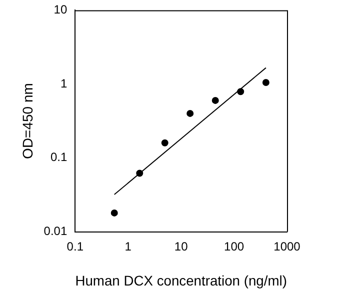  I want to click on x-tick-label: 1, so click(128, 246).